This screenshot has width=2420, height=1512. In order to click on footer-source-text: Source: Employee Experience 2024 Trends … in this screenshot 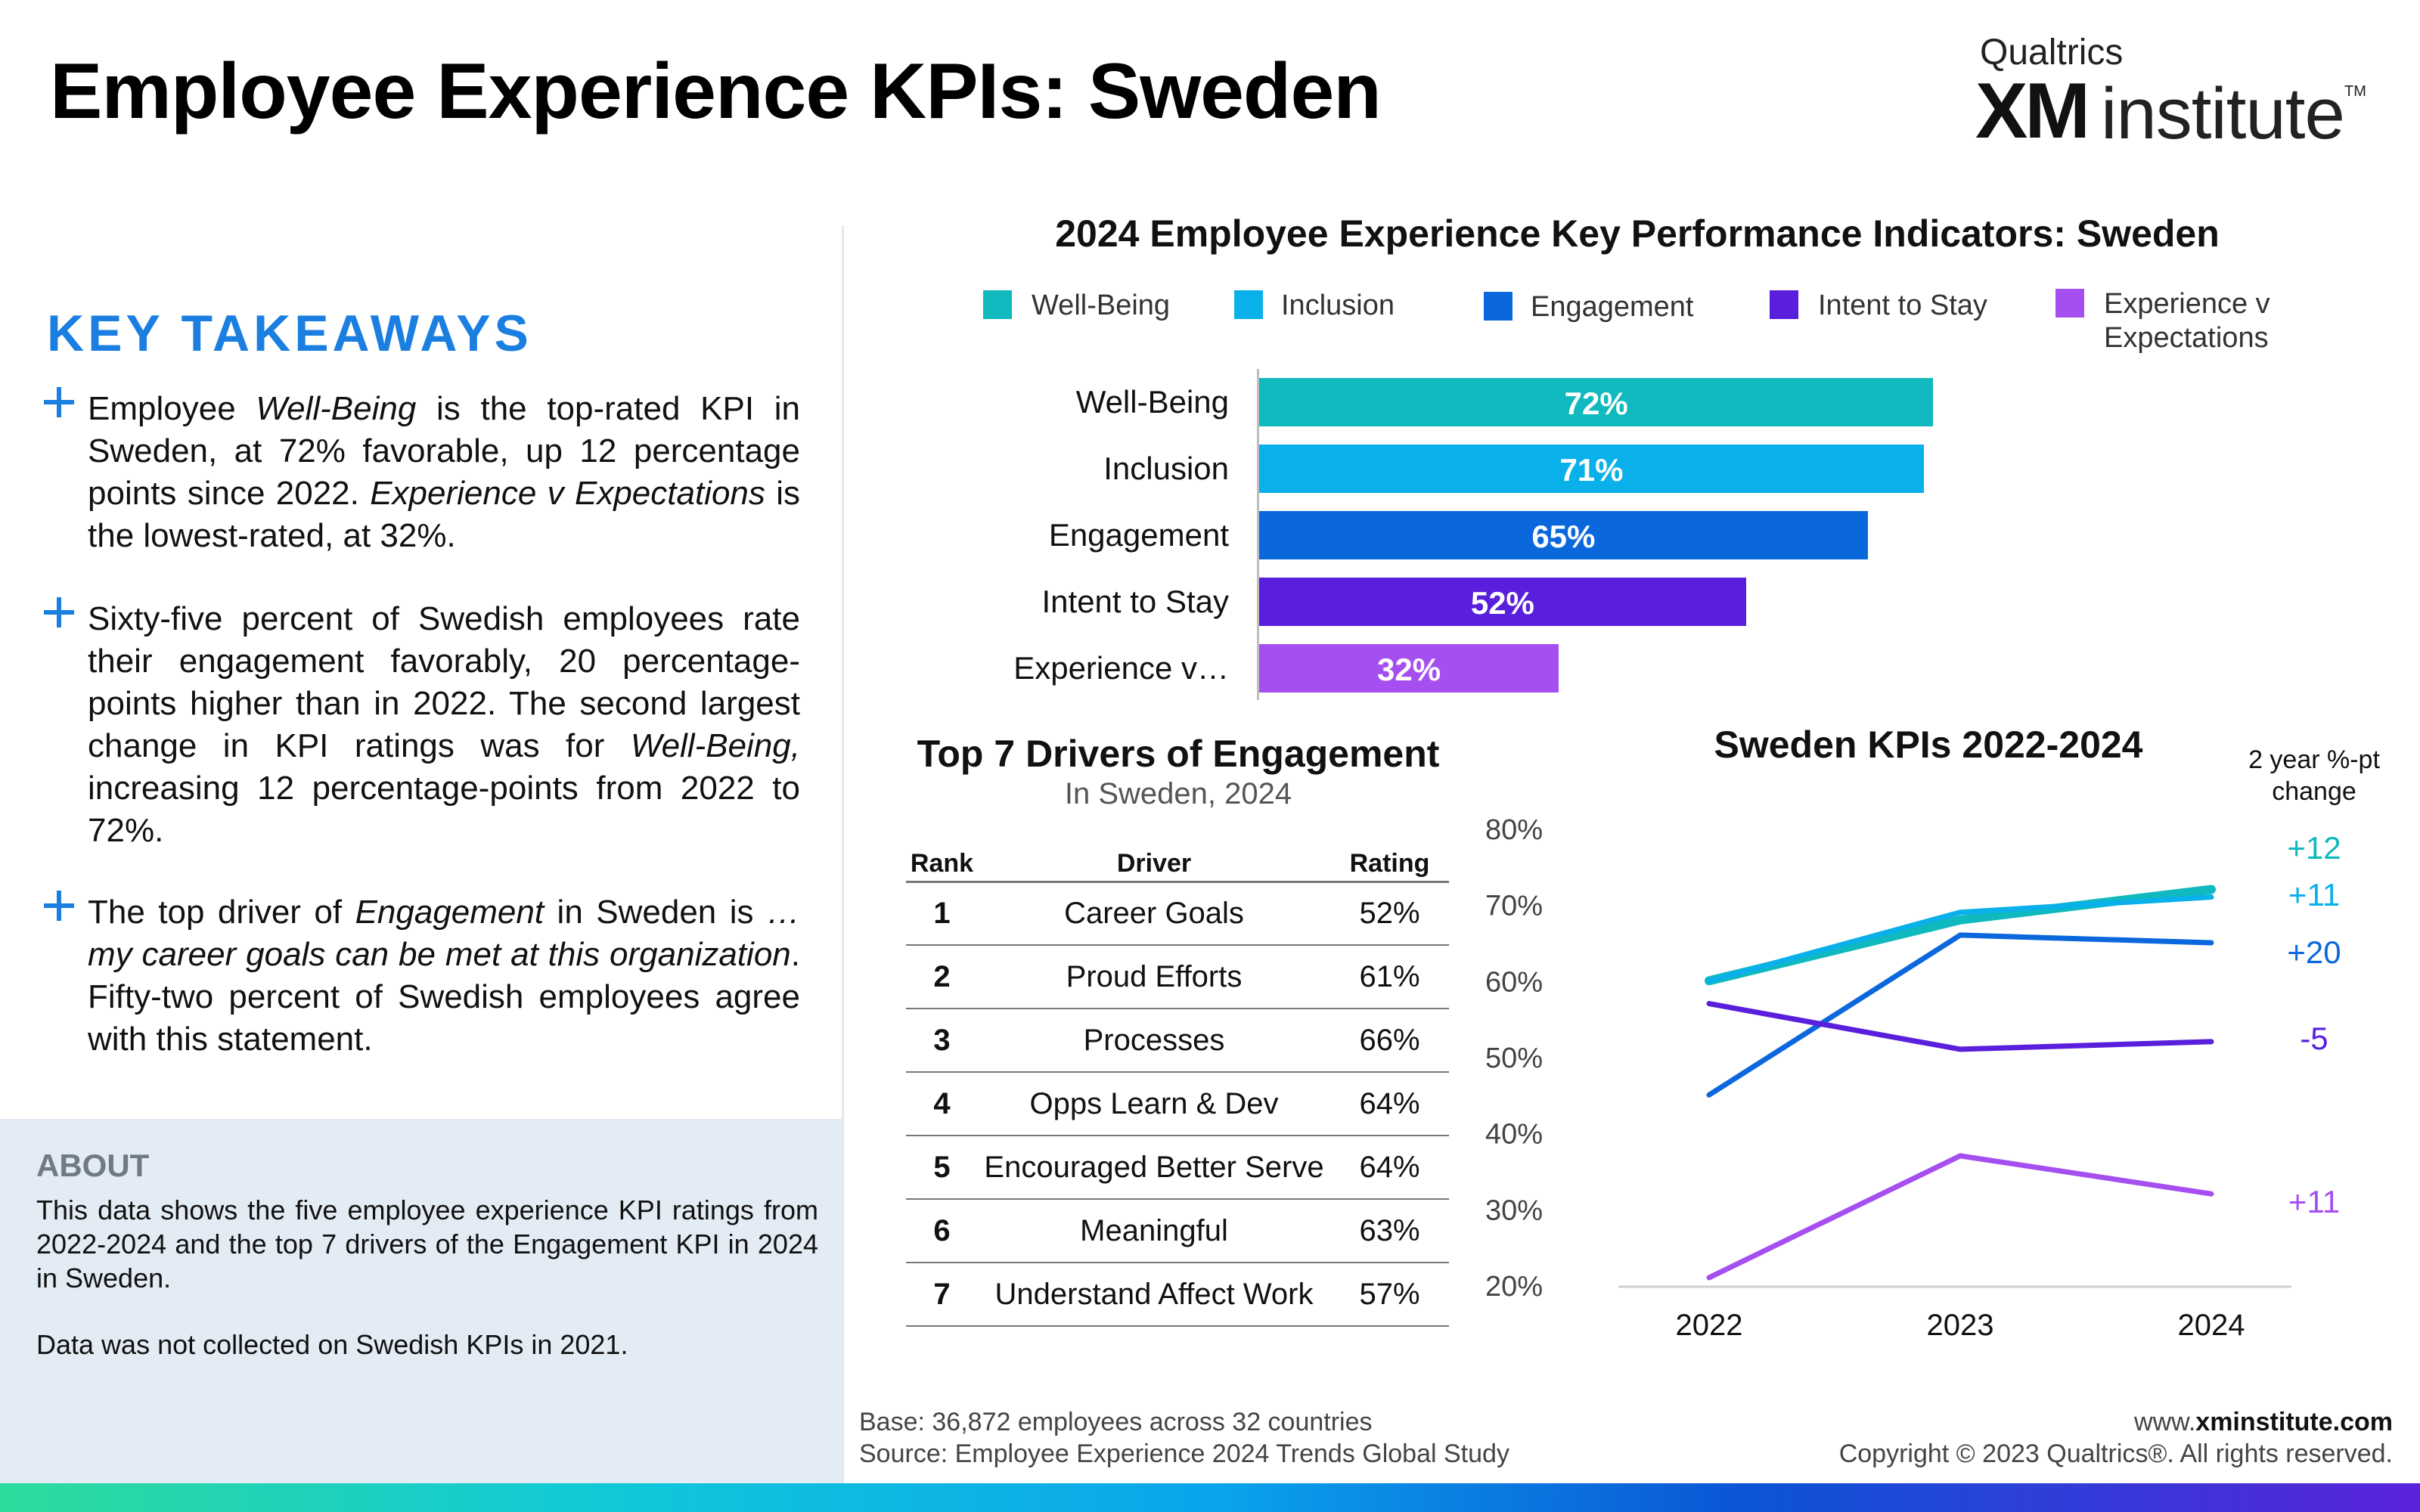, I will do `click(1184, 1453)`.